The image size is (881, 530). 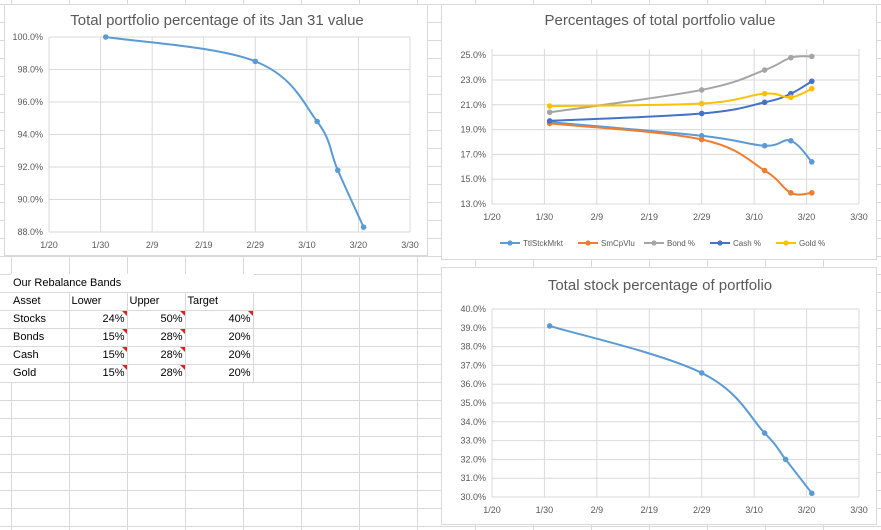 What do you see at coordinates (543, 243) in the screenshot?
I see `legend-label: TtlStckMrkt` at bounding box center [543, 243].